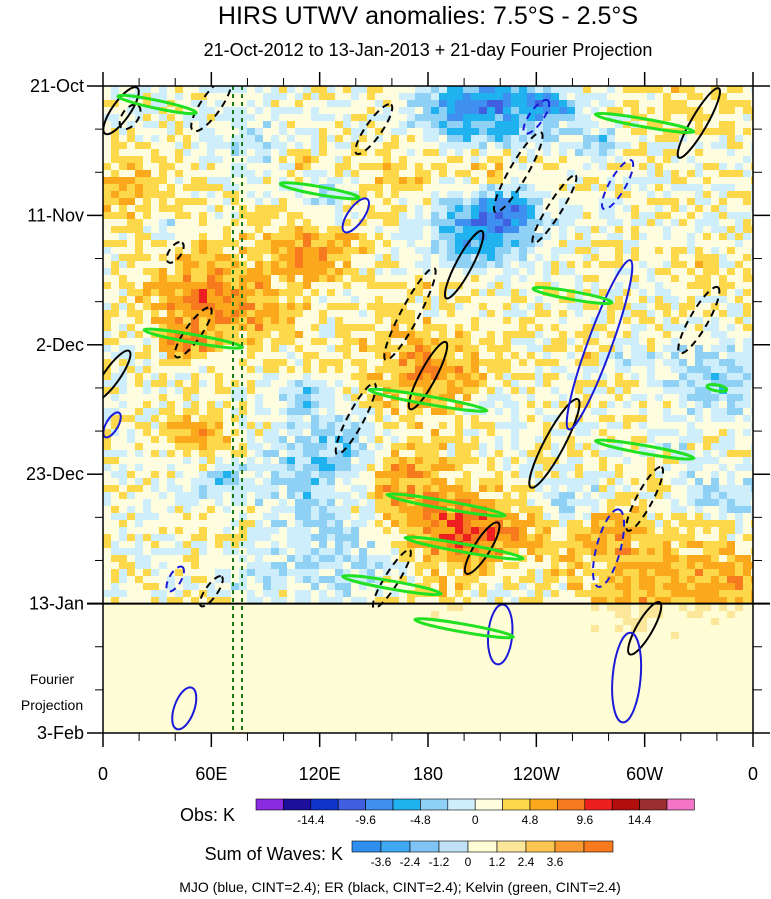  Describe the element at coordinates (526, 862) in the screenshot. I see `colorbar-tick-label: 2.4` at that location.